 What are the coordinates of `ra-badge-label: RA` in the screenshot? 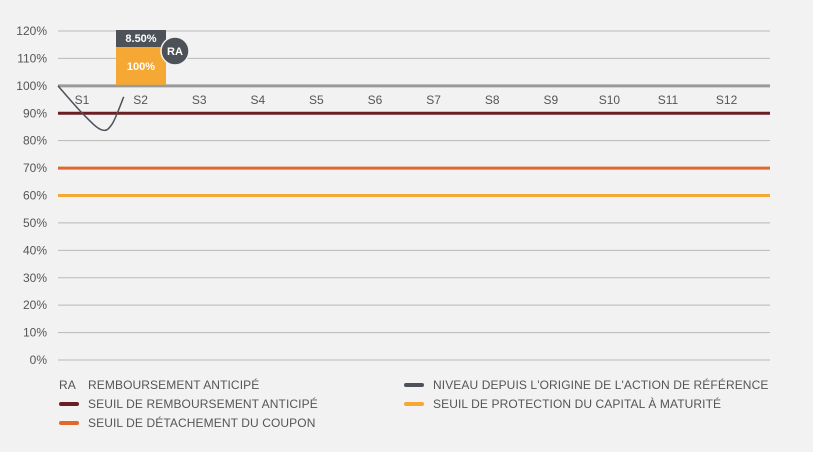 It's located at (175, 52).